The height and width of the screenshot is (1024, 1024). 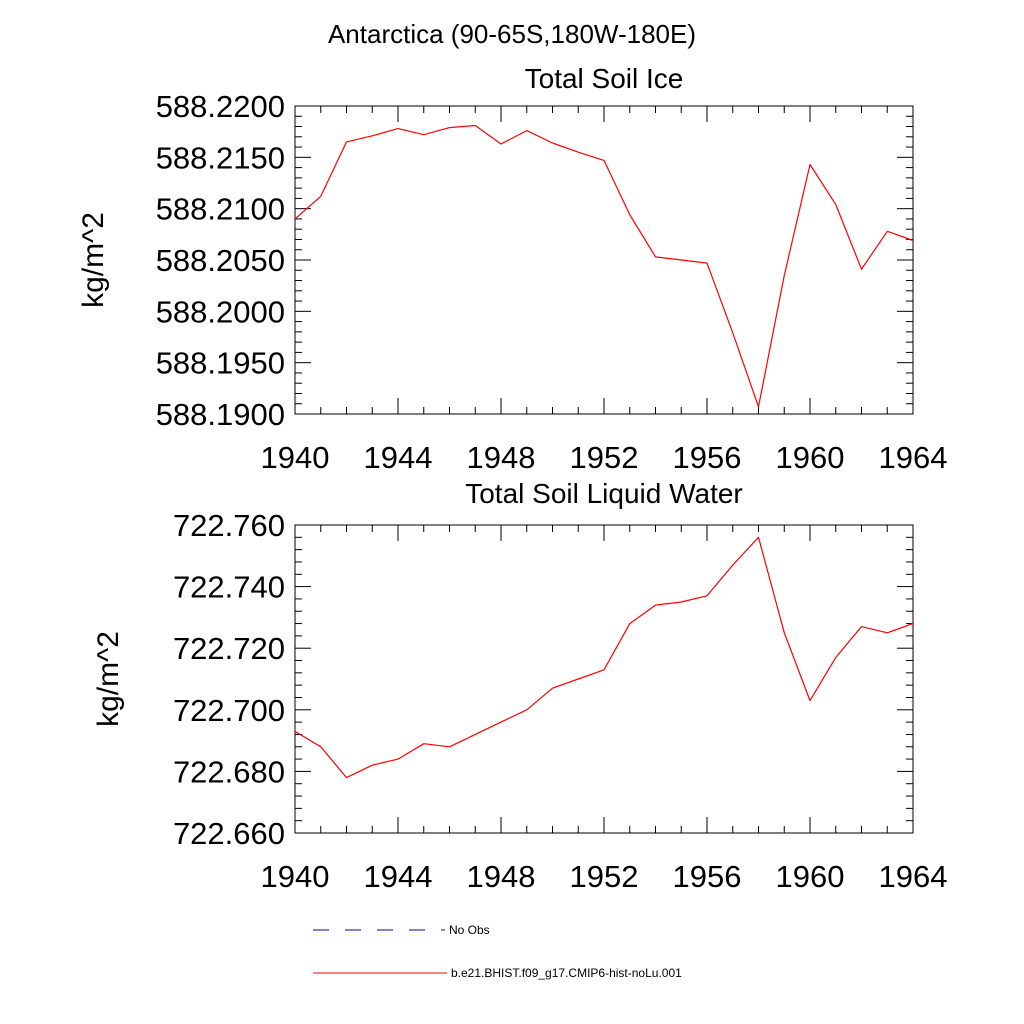 I want to click on y-tick-label: 722.720, so click(x=229, y=648).